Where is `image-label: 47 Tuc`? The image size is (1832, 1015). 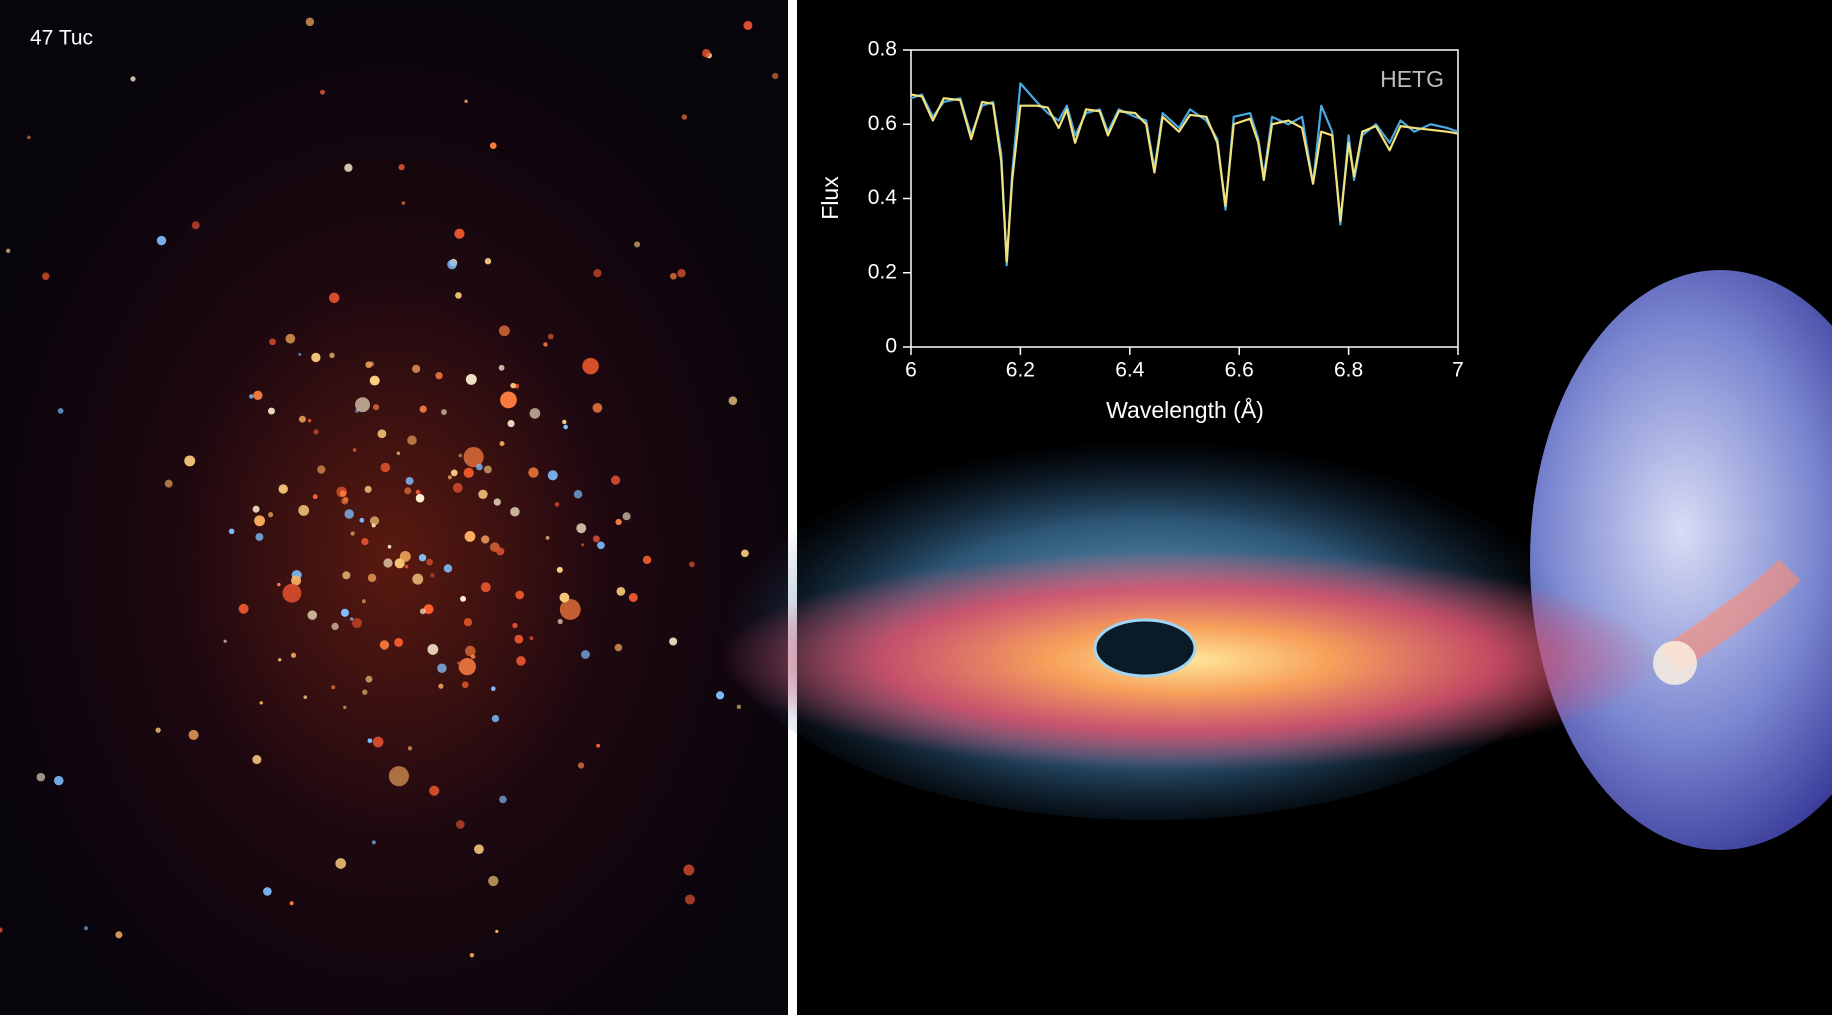
image-label: 47 Tuc is located at coordinates (61, 38).